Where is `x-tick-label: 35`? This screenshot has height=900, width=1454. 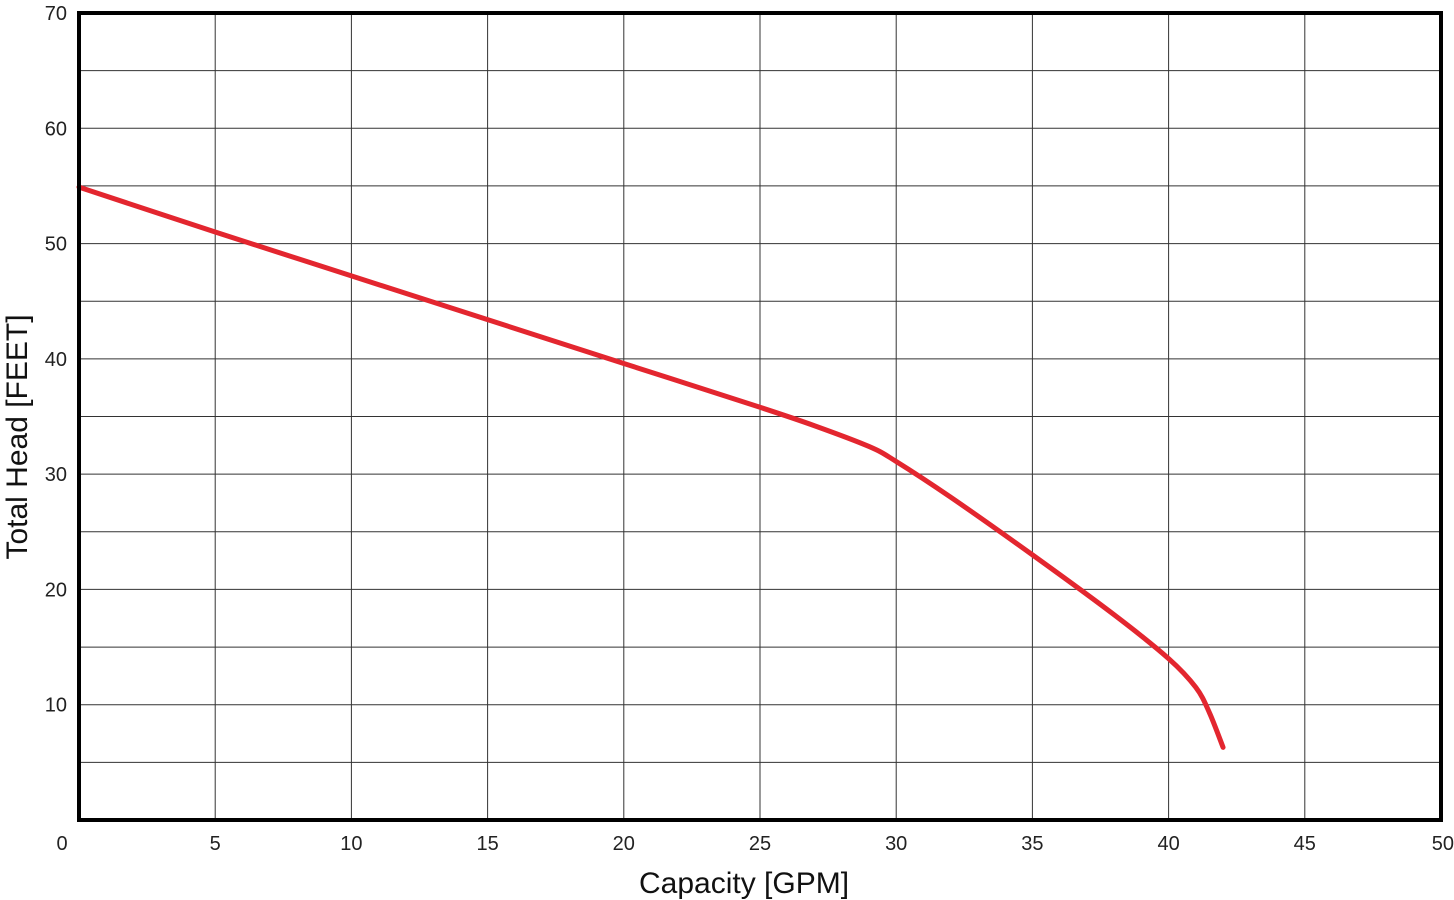 x-tick-label: 35 is located at coordinates (1032, 844).